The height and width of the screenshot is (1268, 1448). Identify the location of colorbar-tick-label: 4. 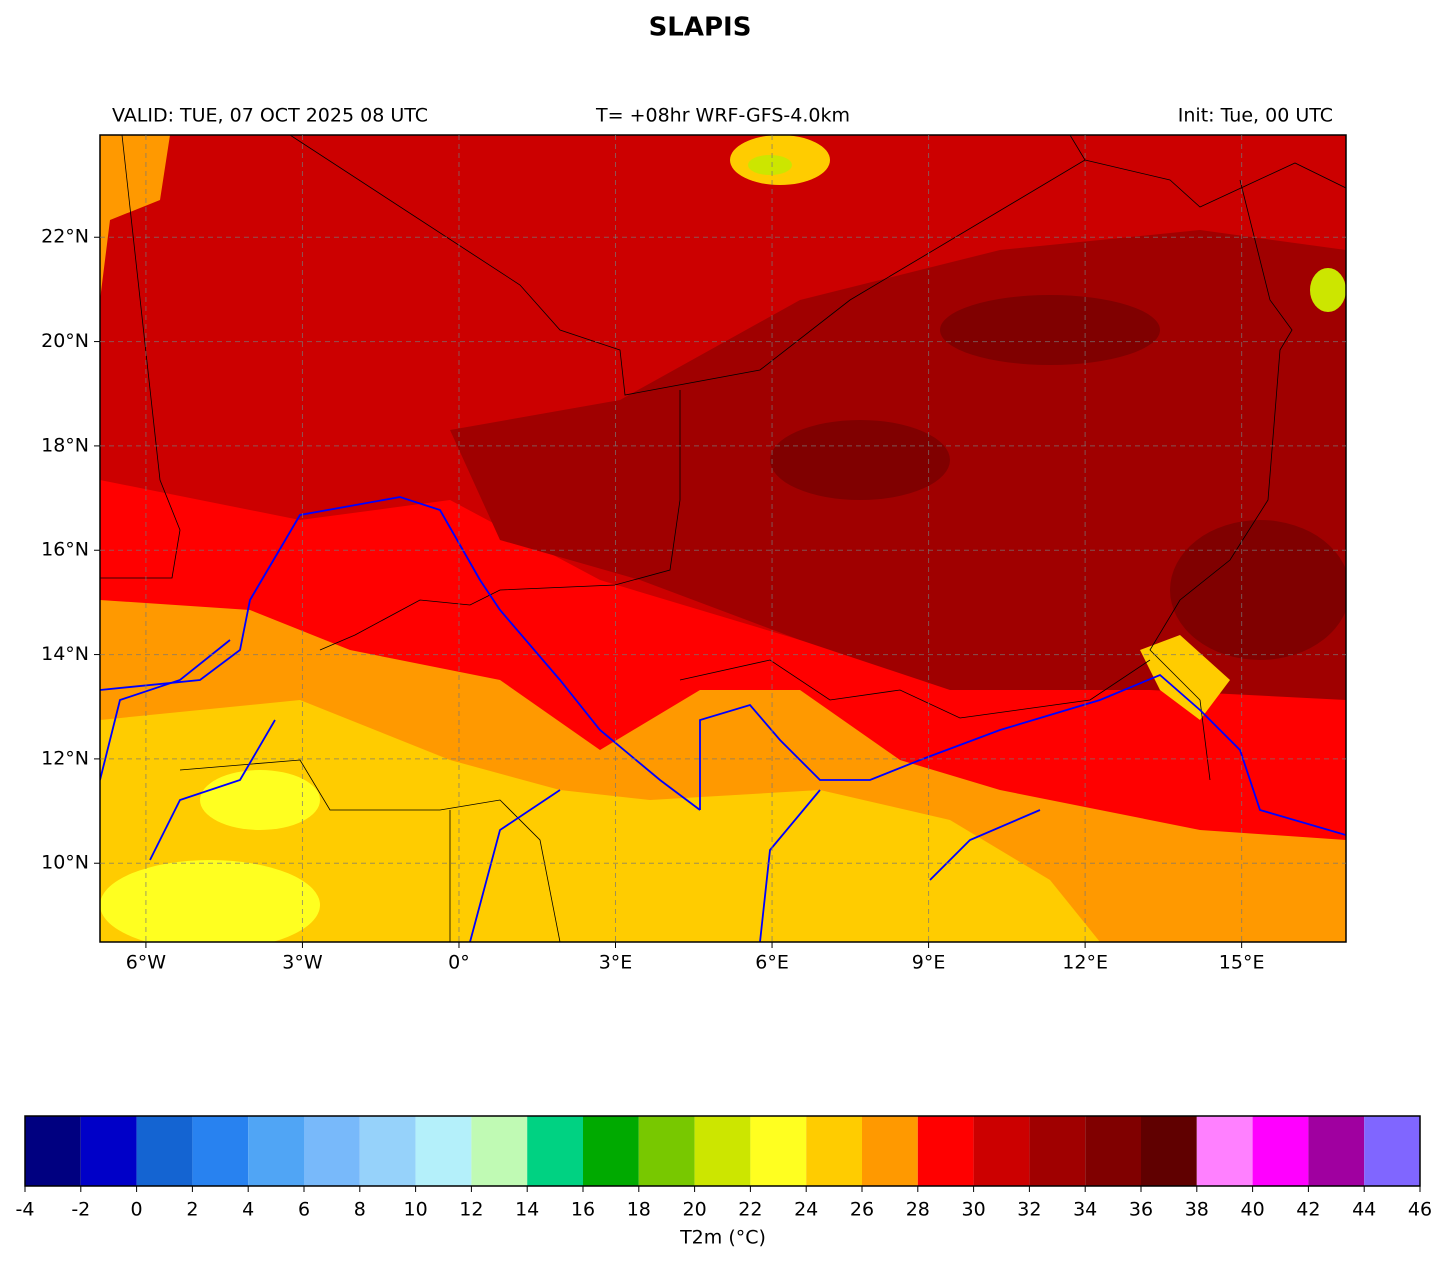
(248, 1210).